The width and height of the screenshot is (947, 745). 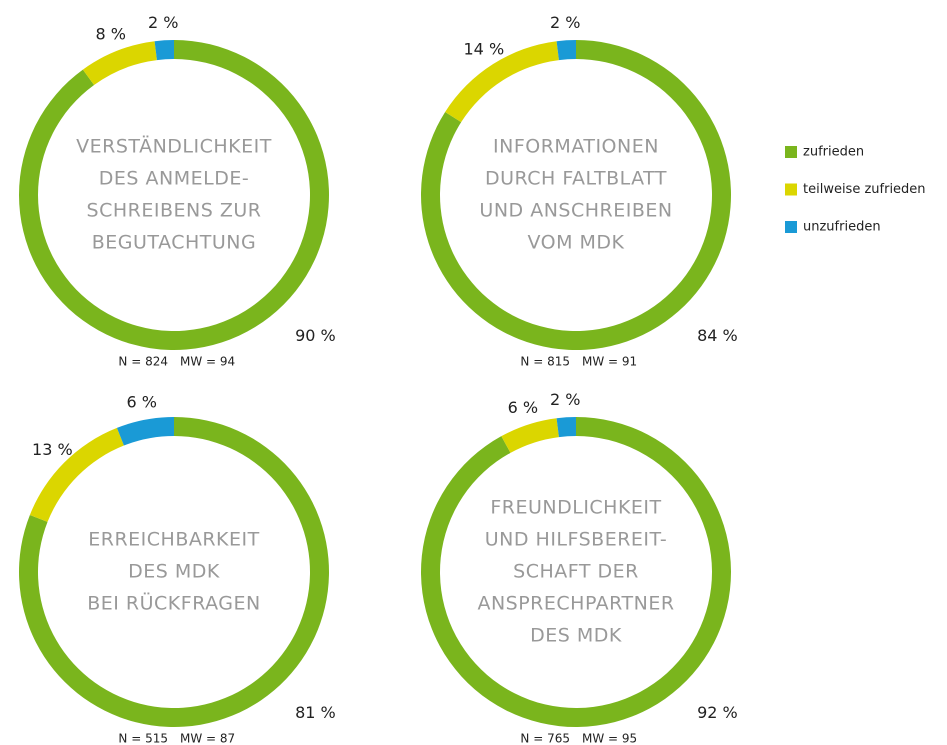 What do you see at coordinates (174, 211) in the screenshot?
I see `center-title: SCHREIBENS ZUR` at bounding box center [174, 211].